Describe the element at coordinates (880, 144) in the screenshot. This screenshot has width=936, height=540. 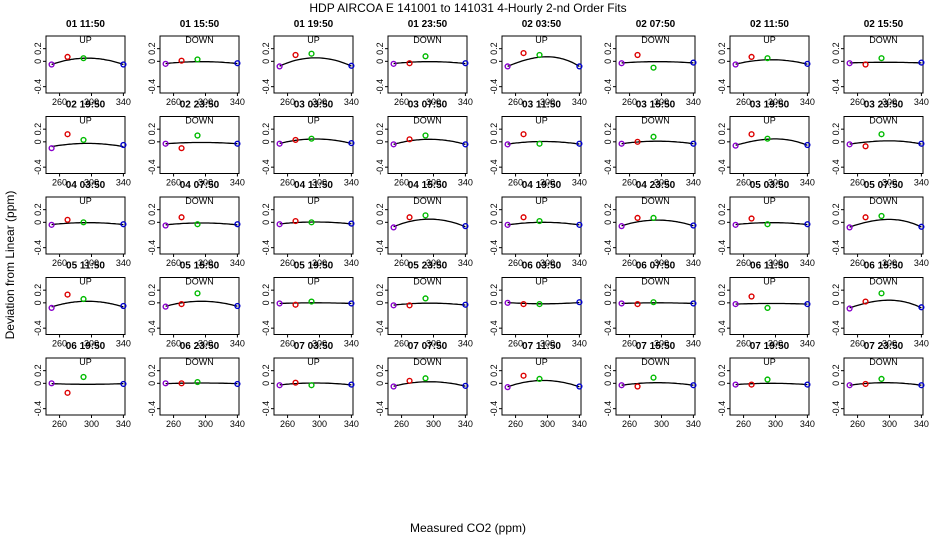
I see `panel: 03 23:50 DOWN -0.4 0 0.2 260 300 340` at that location.